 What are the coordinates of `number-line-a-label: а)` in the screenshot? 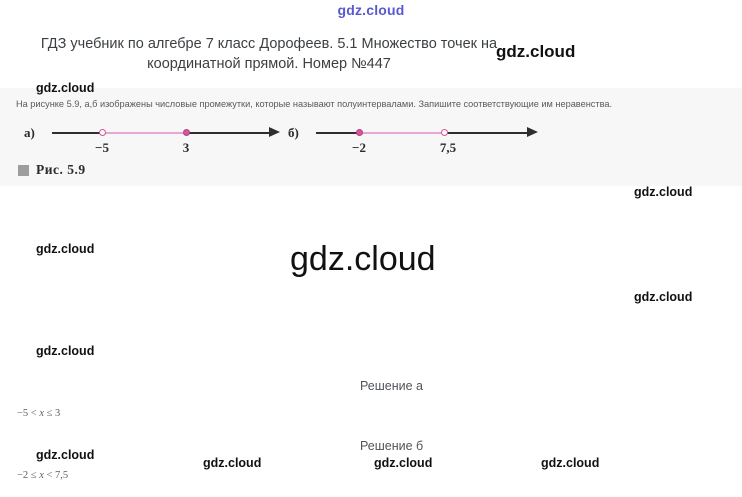 It's located at (29, 132).